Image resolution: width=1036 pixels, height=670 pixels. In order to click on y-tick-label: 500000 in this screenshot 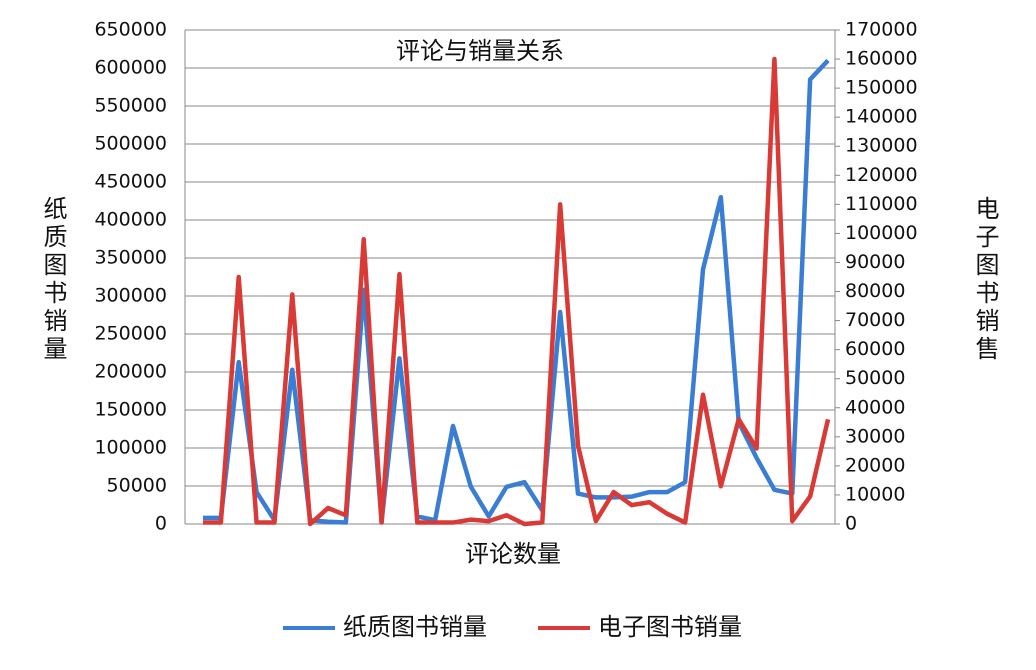, I will do `click(130, 144)`.